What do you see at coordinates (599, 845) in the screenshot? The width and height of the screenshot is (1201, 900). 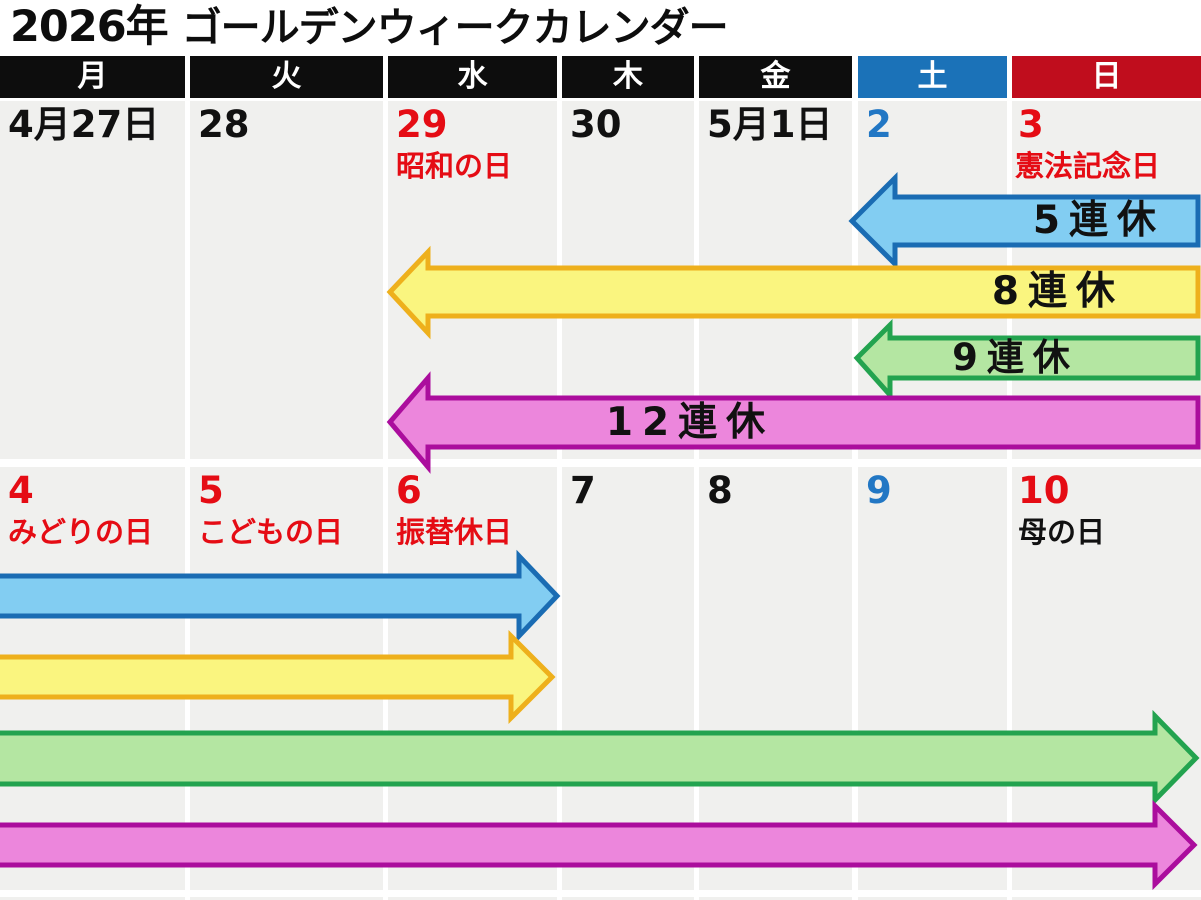 I see `arrow-12renkyu-week2` at bounding box center [599, 845].